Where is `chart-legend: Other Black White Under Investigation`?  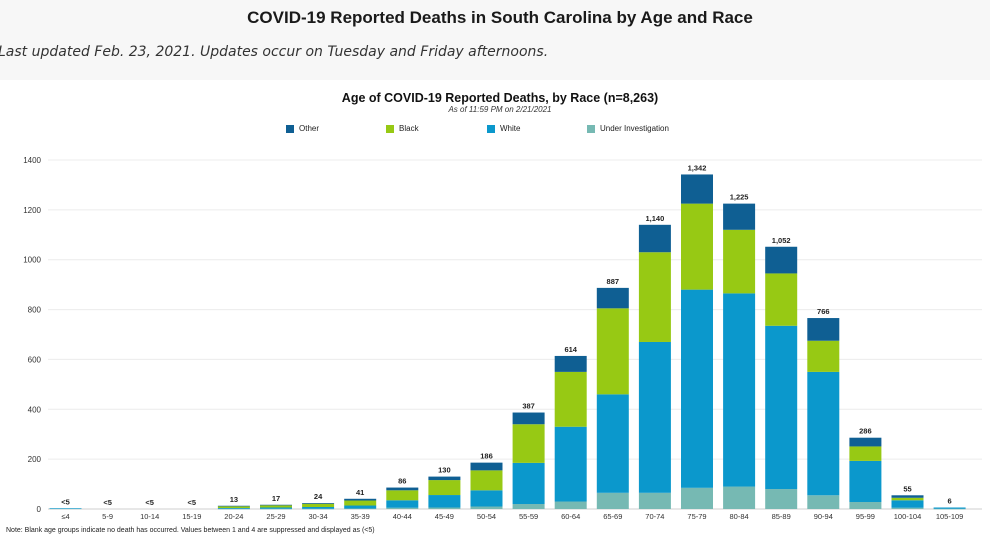 chart-legend: Other Black White Under Investigation is located at coordinates (495, 131).